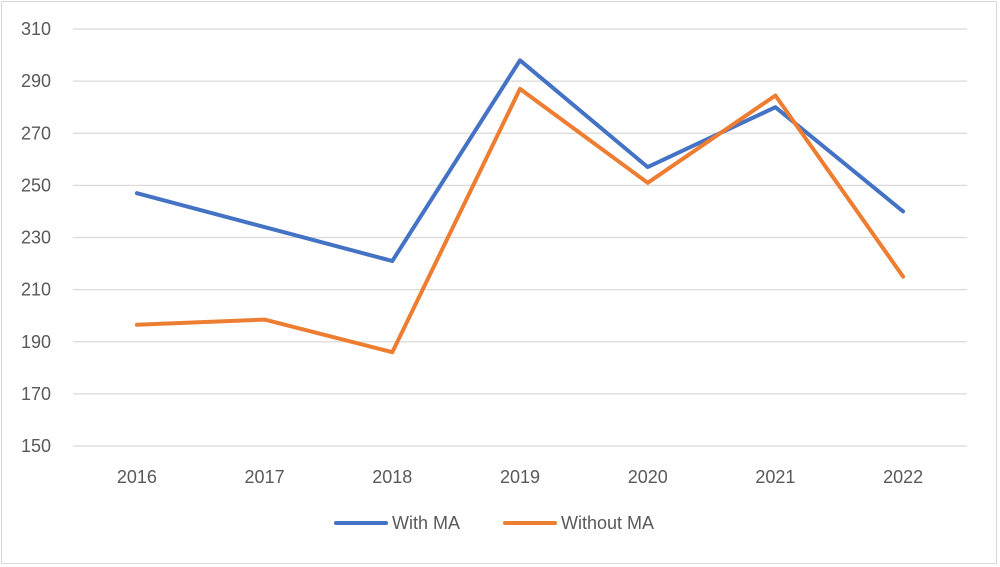 This screenshot has height=567, width=1000. I want to click on x-tick-label: 2016, so click(137, 477).